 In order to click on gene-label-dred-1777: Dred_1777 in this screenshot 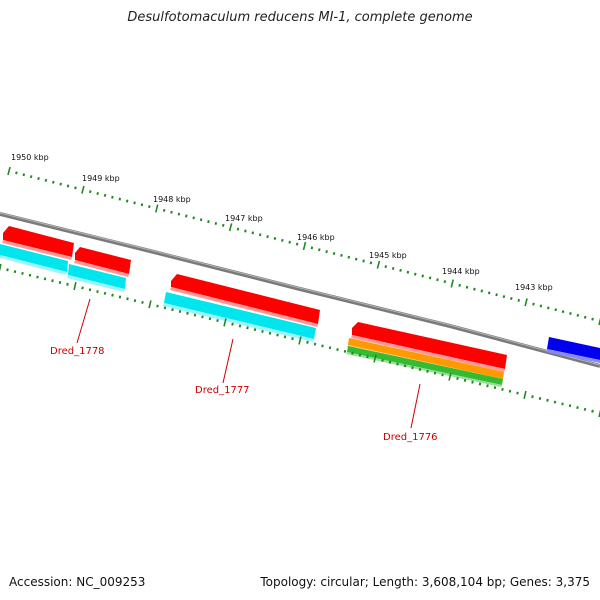, I will do `click(222, 390)`.